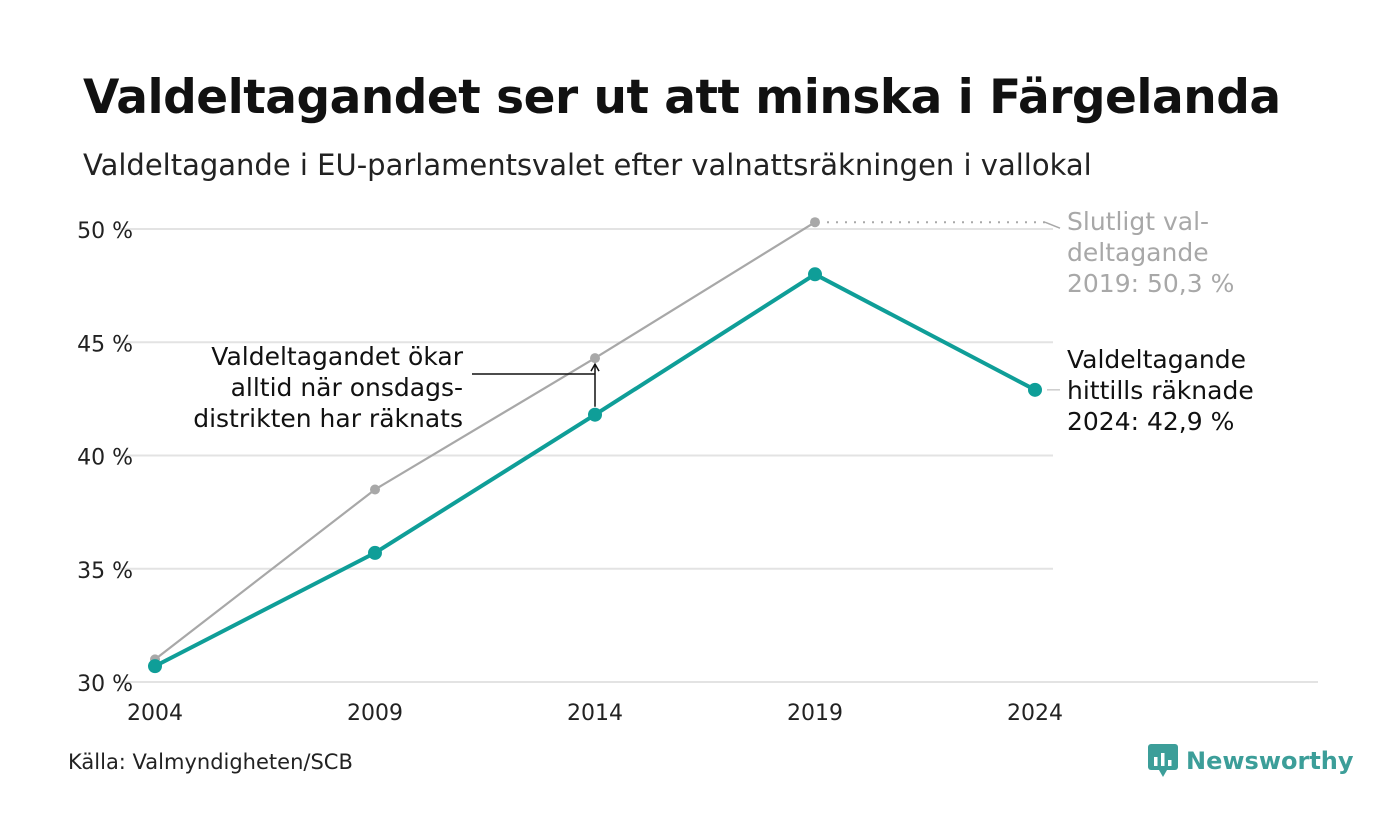 The image size is (1400, 840). What do you see at coordinates (595, 367) in the screenshot?
I see `wednesday-arrow-head` at bounding box center [595, 367].